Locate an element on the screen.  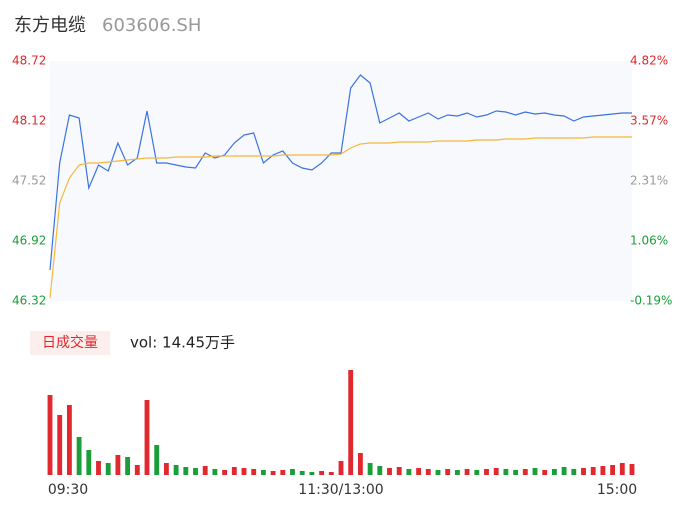
y-tick-label: 46.32 is located at coordinates (29, 301).